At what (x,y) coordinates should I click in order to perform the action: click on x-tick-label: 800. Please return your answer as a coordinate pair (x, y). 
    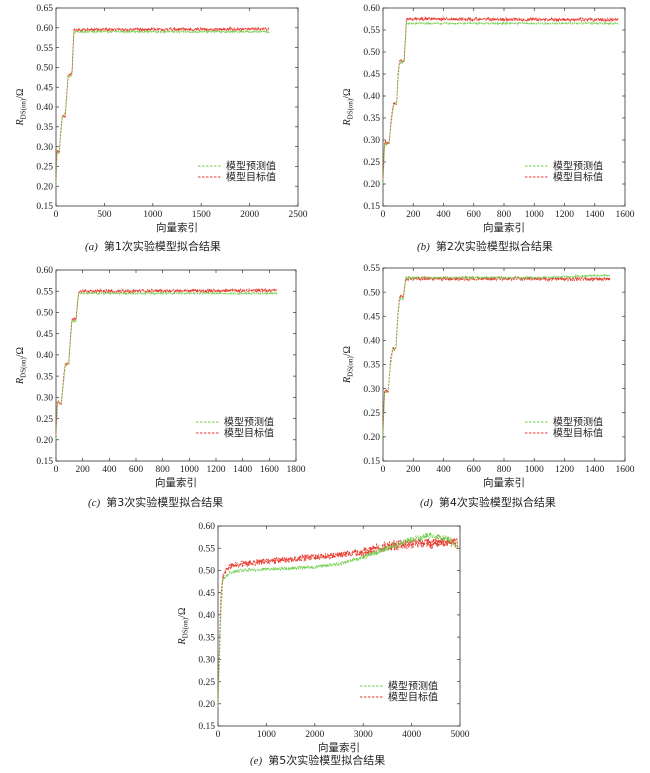
    Looking at the image, I should click on (163, 470).